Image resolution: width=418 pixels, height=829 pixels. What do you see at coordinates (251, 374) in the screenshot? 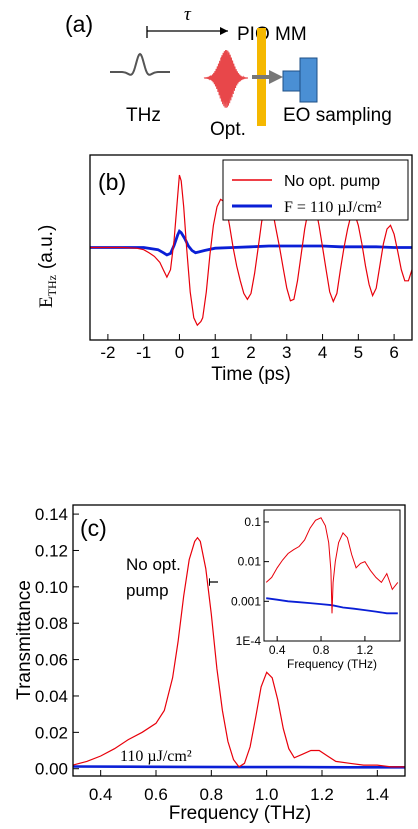
I see `panel-b-xlabel: Time (ps)` at bounding box center [251, 374].